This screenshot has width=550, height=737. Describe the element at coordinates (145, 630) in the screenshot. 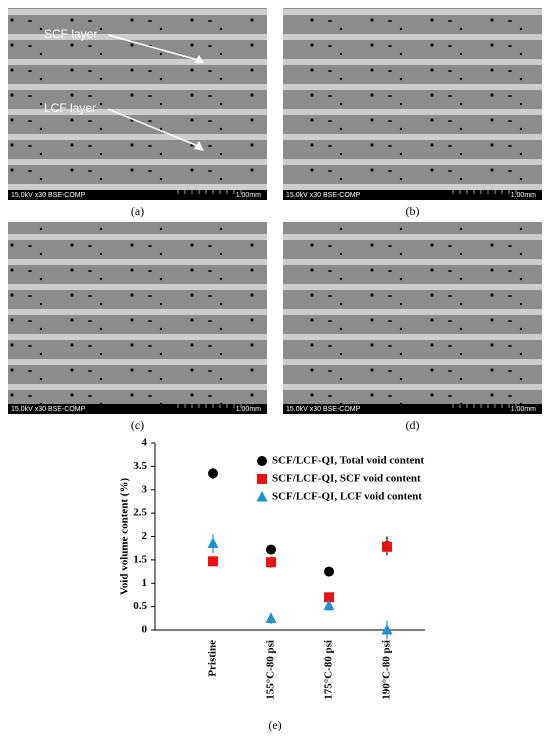

I see `y-tick-label: 0` at that location.